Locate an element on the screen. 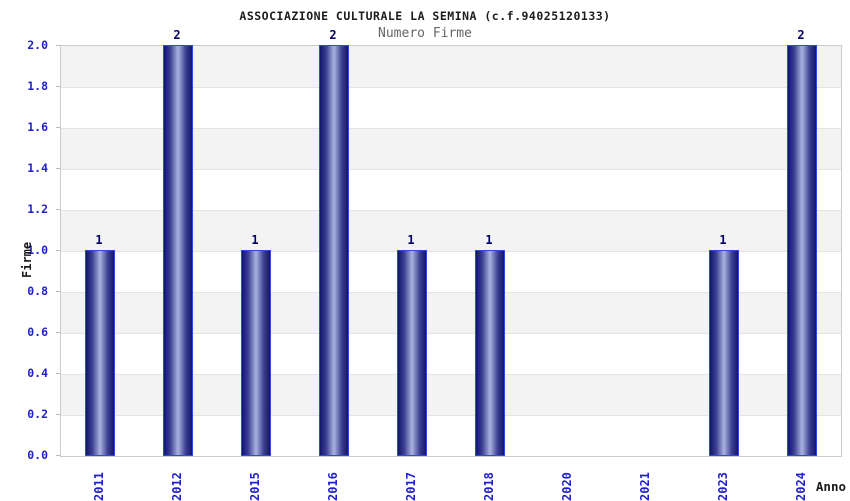 The image size is (850, 501). y-axis-title: Firme is located at coordinates (27, 259).